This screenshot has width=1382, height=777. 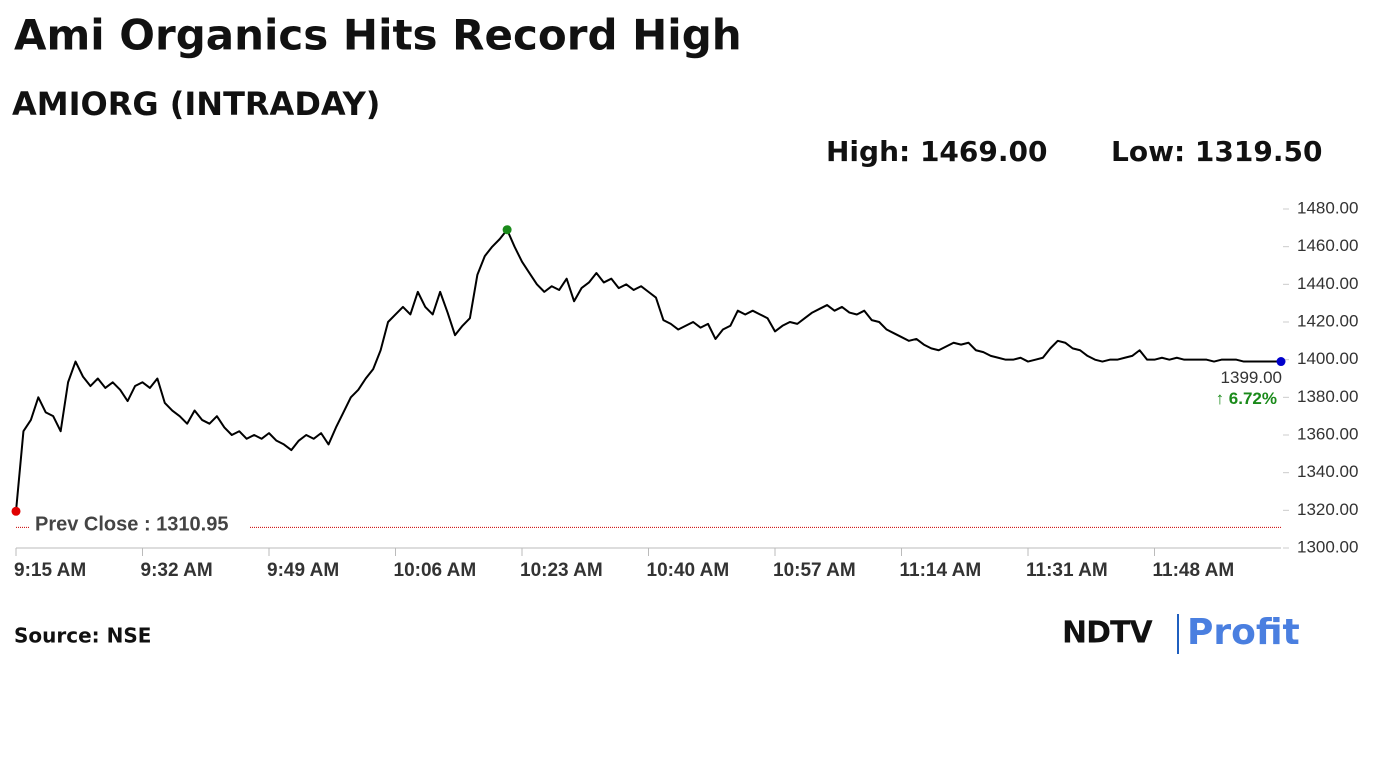 What do you see at coordinates (1194, 570) in the screenshot?
I see `x-tick-label: 11:48 AM` at bounding box center [1194, 570].